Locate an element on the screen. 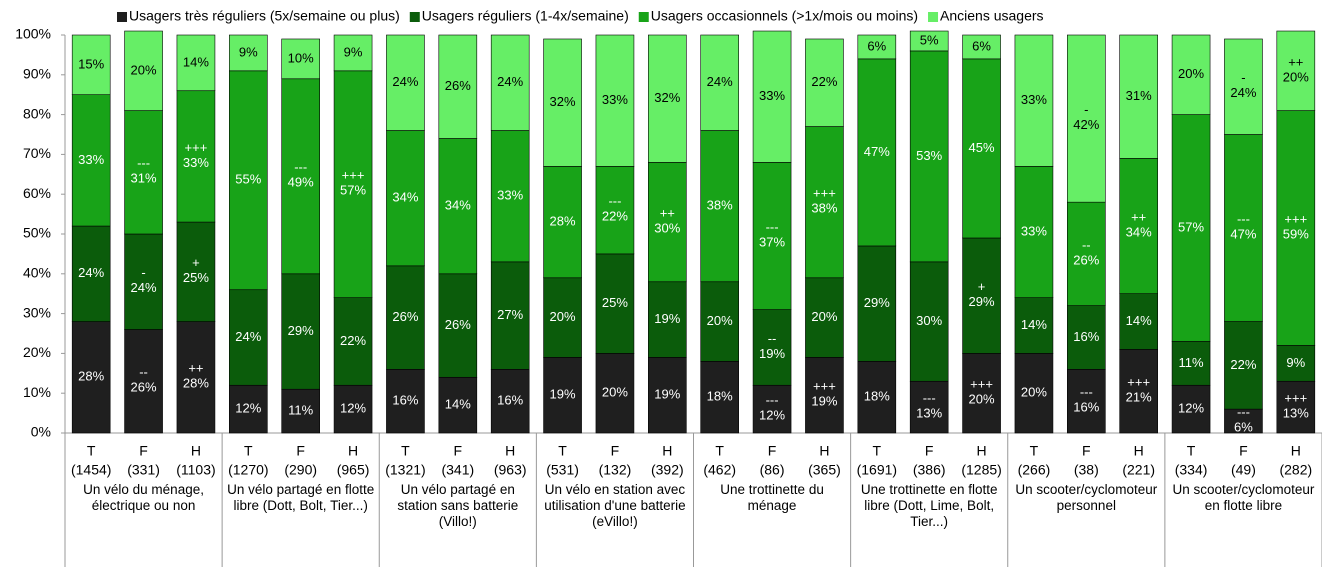  value-label: 26% is located at coordinates (405, 316).